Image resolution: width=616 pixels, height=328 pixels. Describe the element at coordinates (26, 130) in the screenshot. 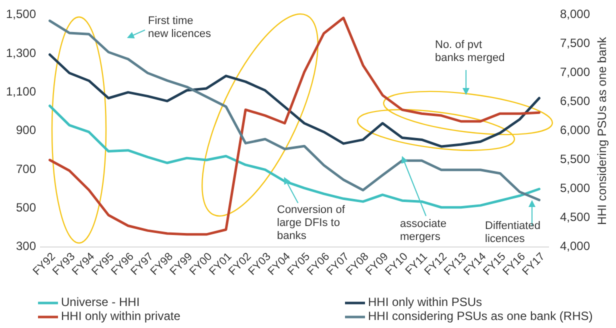

I see `y-tick-label: 900` at that location.